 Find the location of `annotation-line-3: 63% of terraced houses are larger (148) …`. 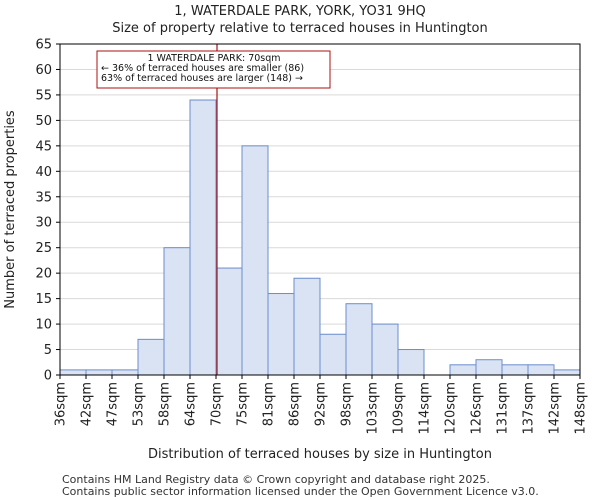

annotation-line-3: 63% of terraced houses are larger (148) … is located at coordinates (202, 78).